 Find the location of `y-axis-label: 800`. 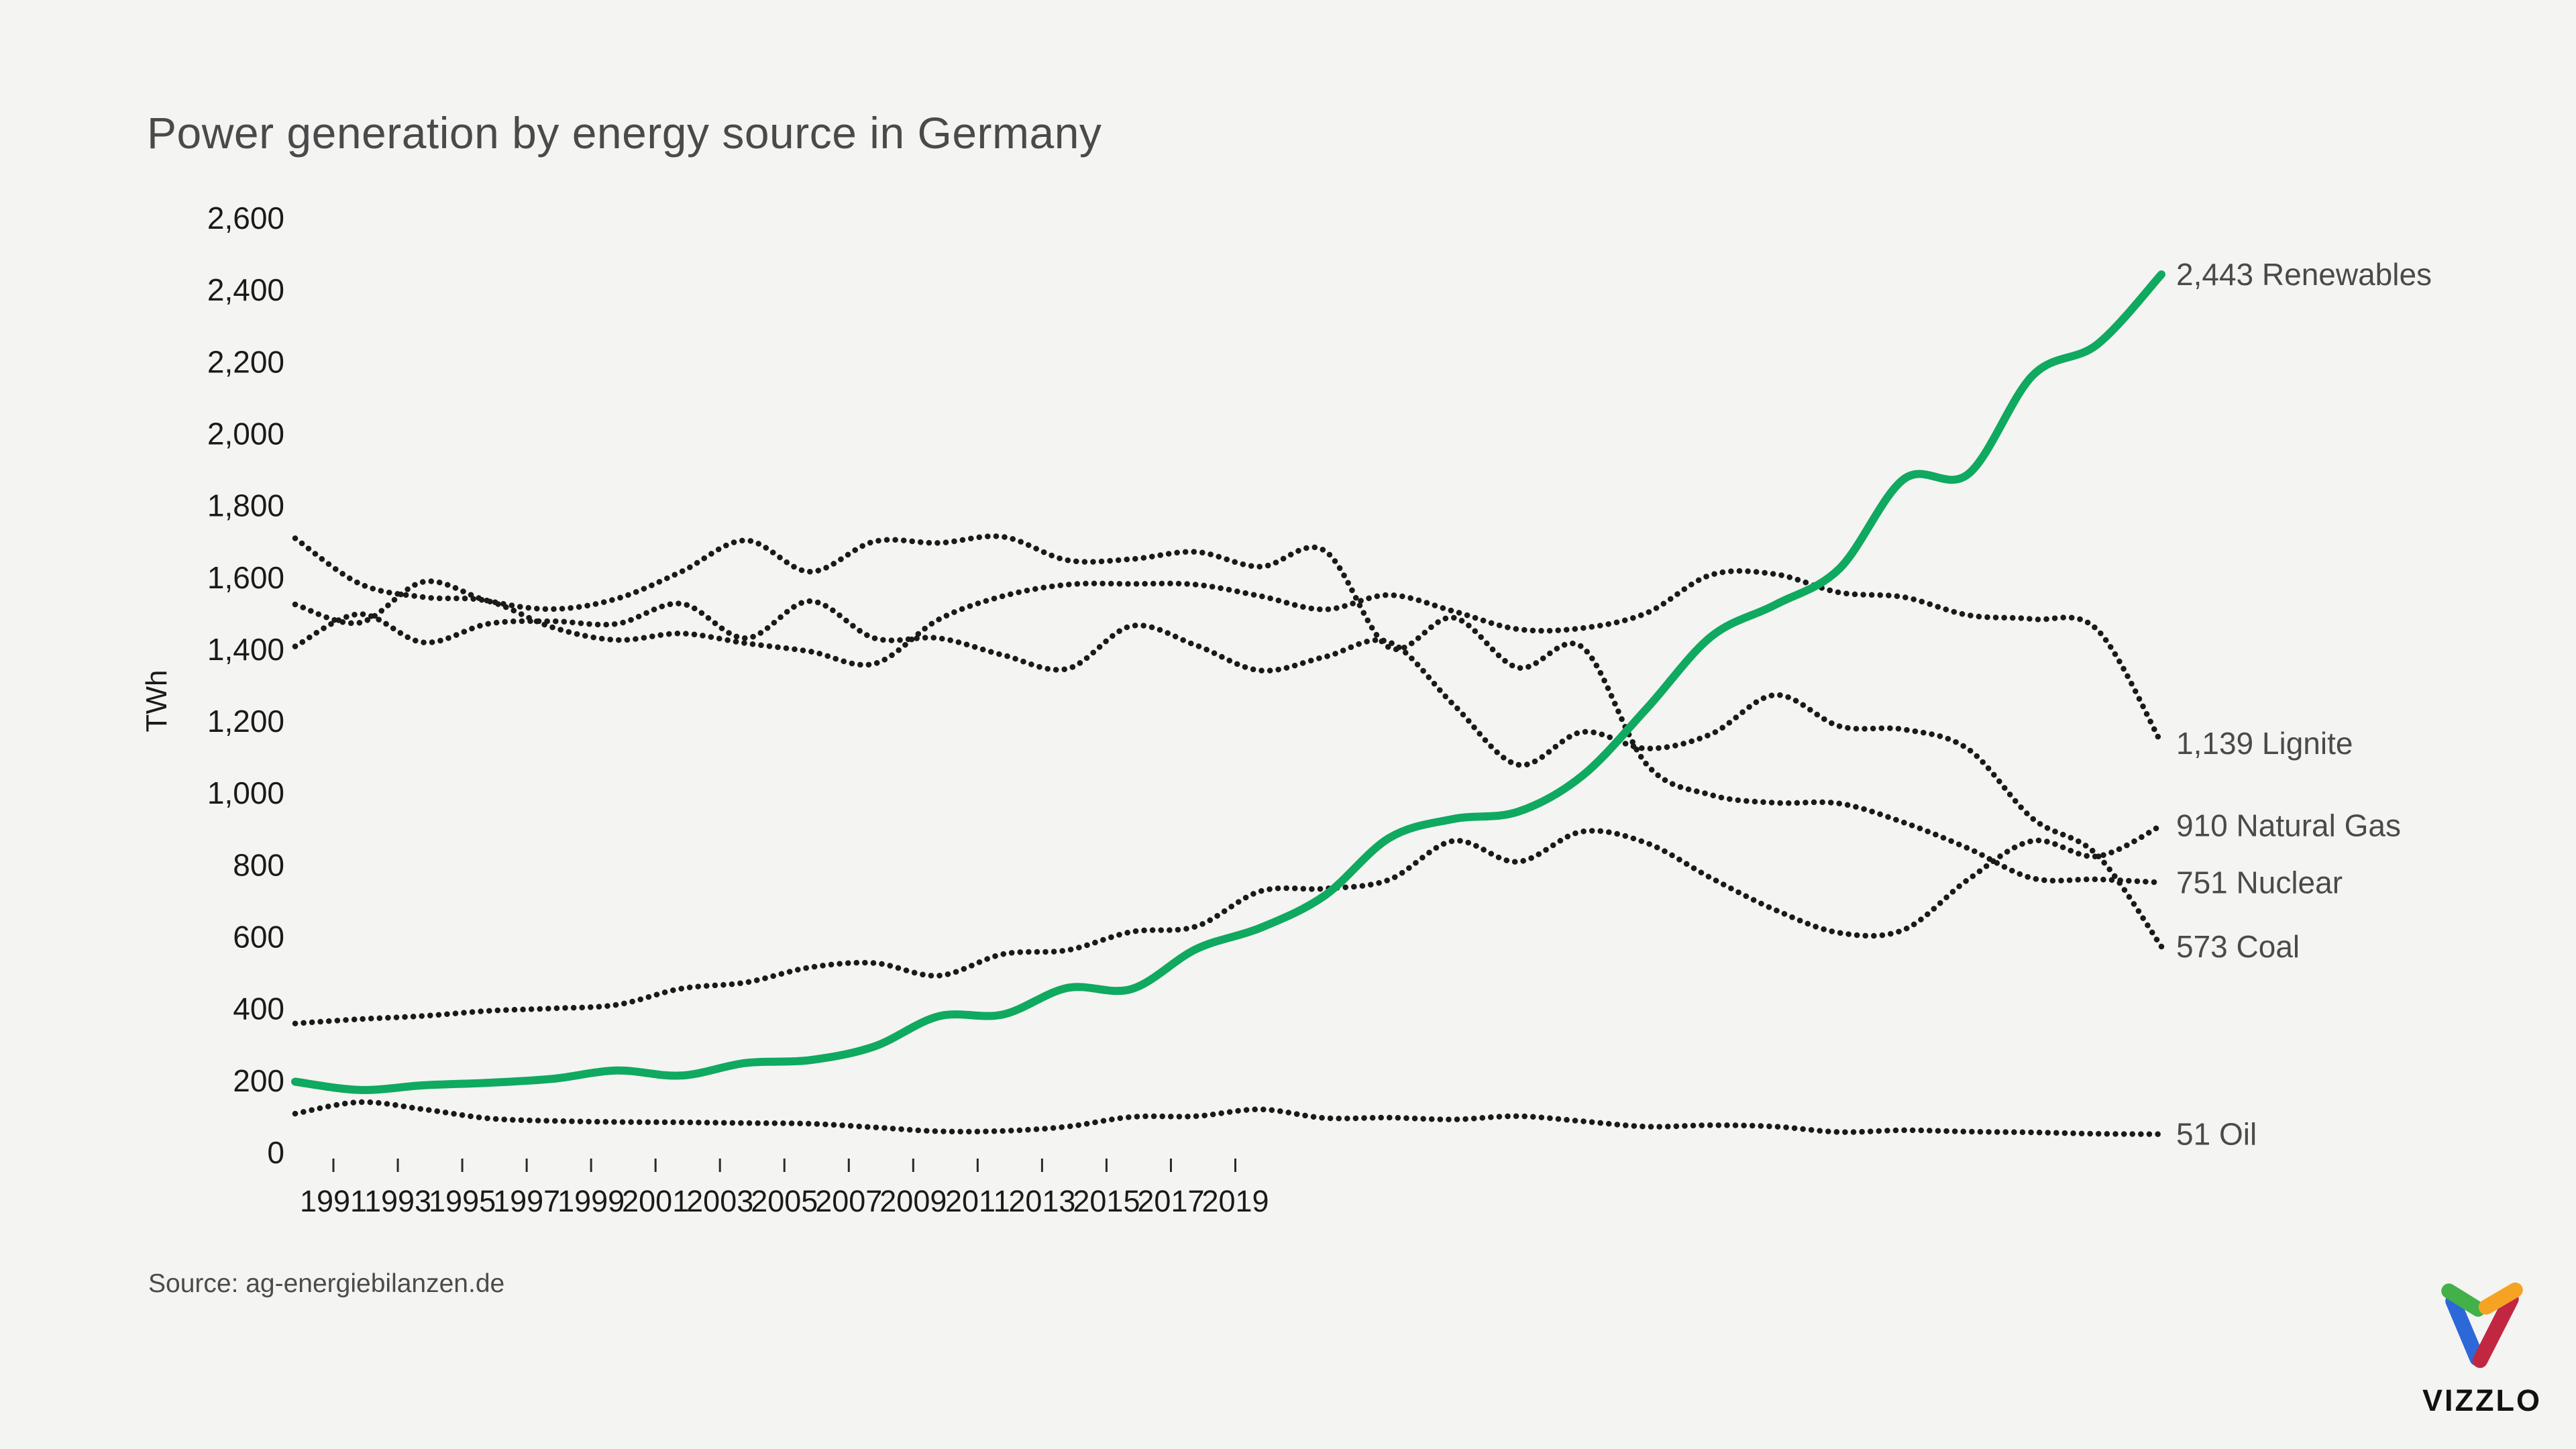

y-axis-label: 800 is located at coordinates (258, 864).